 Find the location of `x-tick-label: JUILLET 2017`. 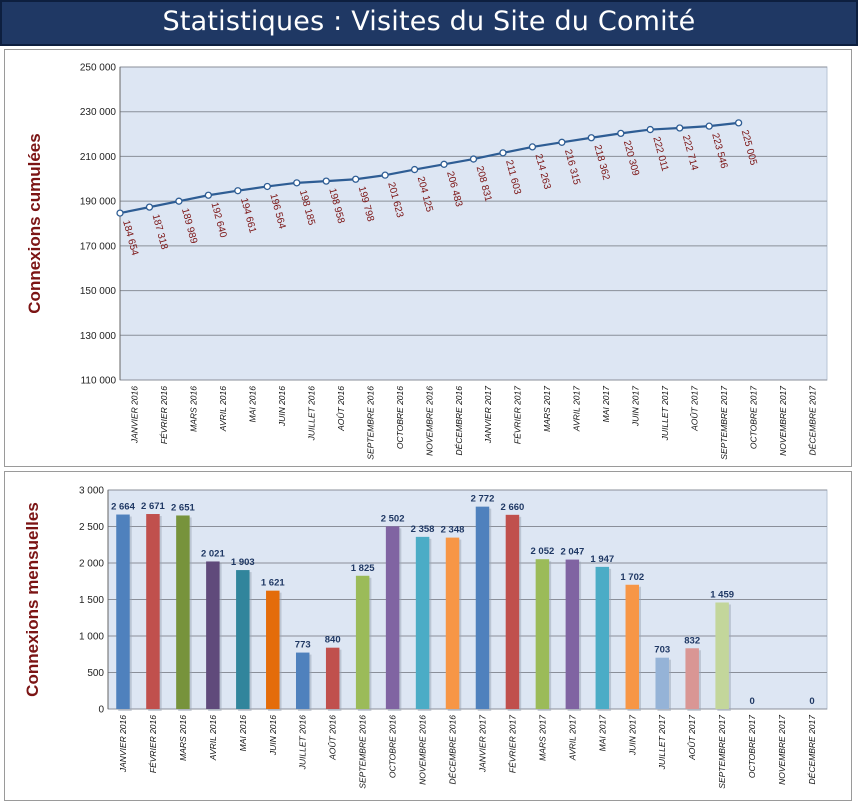

x-tick-label: JUILLET 2017 is located at coordinates (662, 743).